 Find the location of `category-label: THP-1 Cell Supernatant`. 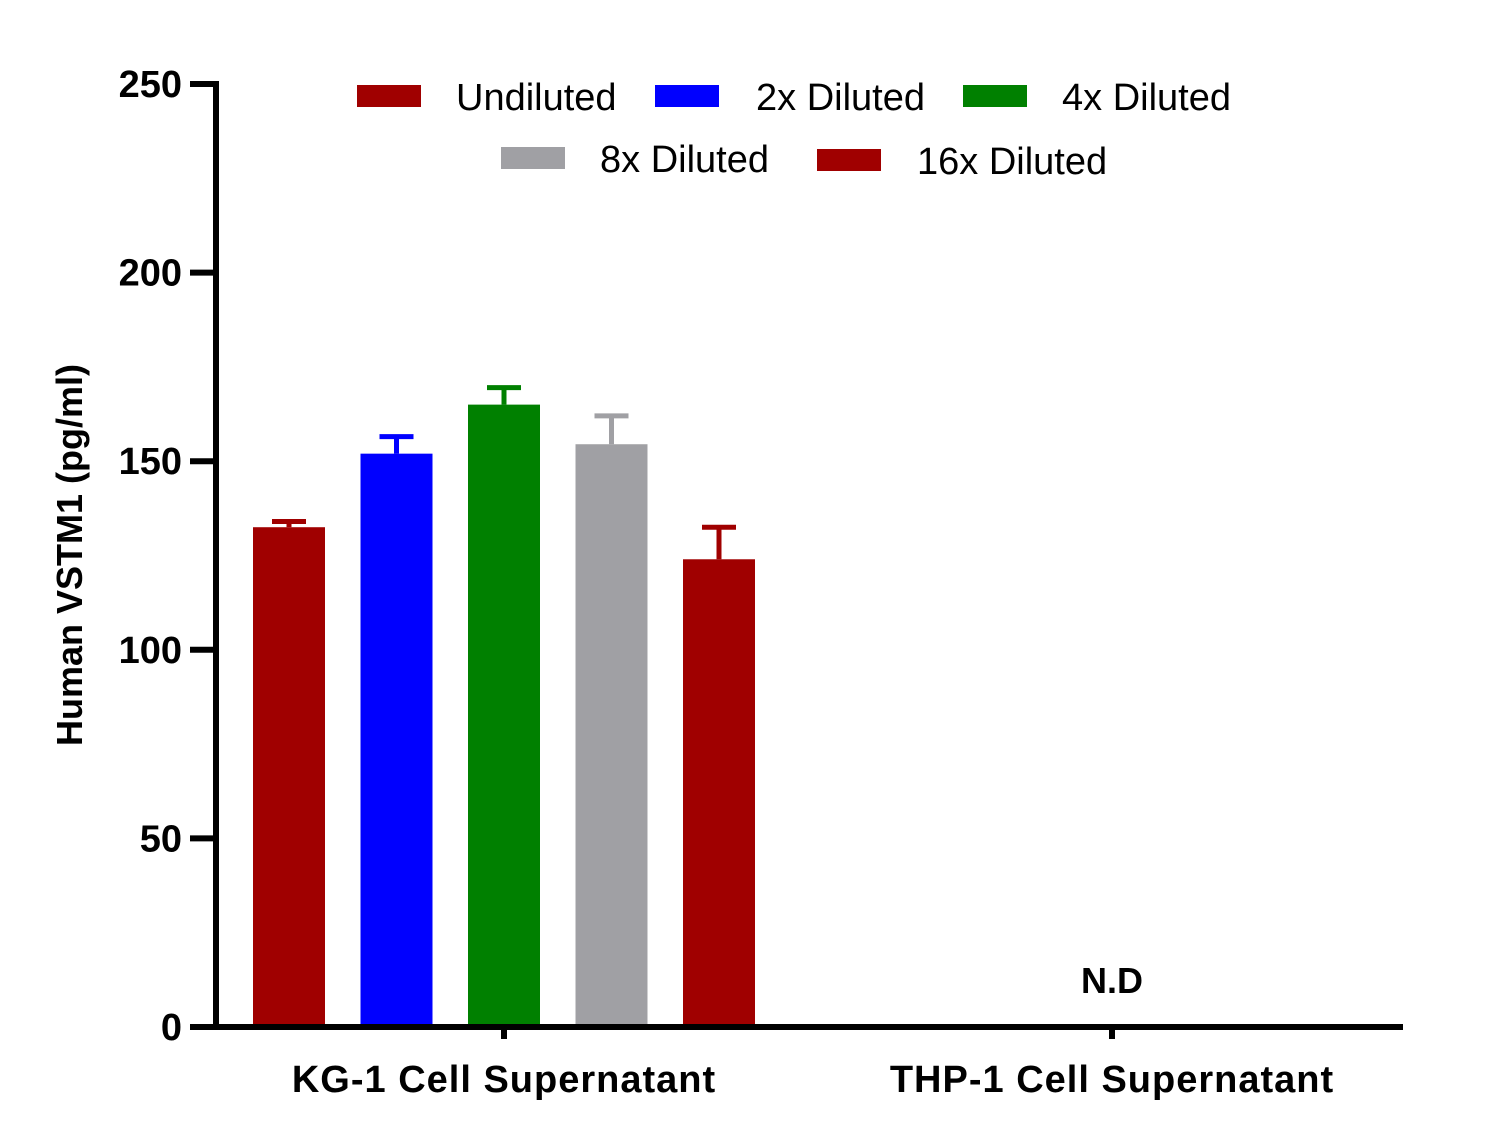

category-label: THP-1 Cell Supernatant is located at coordinates (1112, 1080).